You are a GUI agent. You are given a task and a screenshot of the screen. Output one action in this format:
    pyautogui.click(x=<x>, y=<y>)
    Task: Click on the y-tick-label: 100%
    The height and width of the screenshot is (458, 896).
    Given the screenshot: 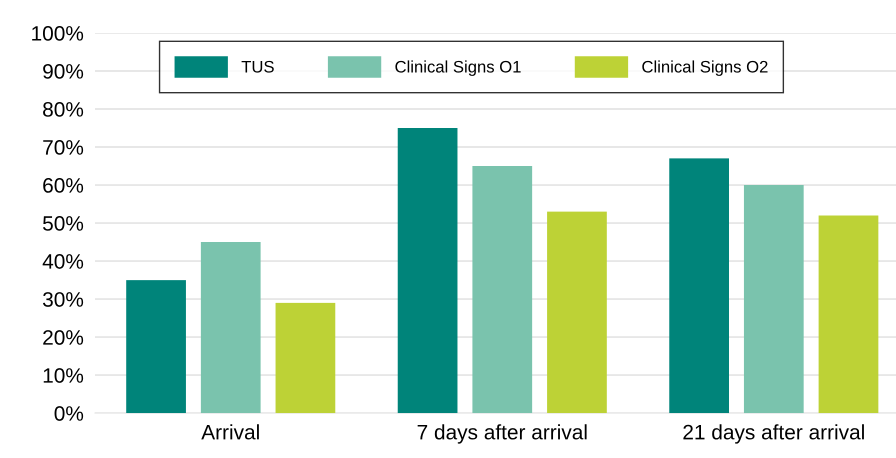 What is the action you would take?
    pyautogui.click(x=58, y=33)
    